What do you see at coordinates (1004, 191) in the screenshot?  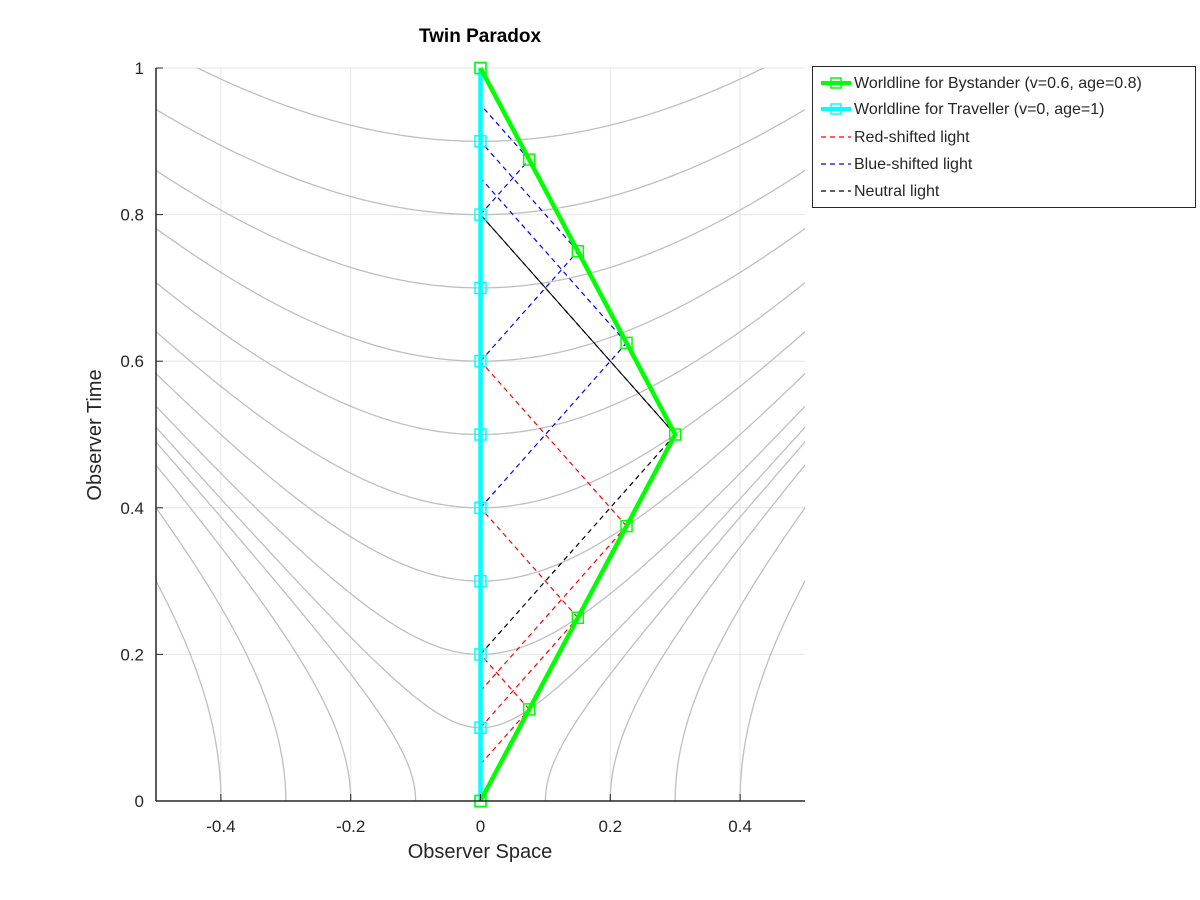 I see `legend-entry-neutral-light: Neutral light` at bounding box center [1004, 191].